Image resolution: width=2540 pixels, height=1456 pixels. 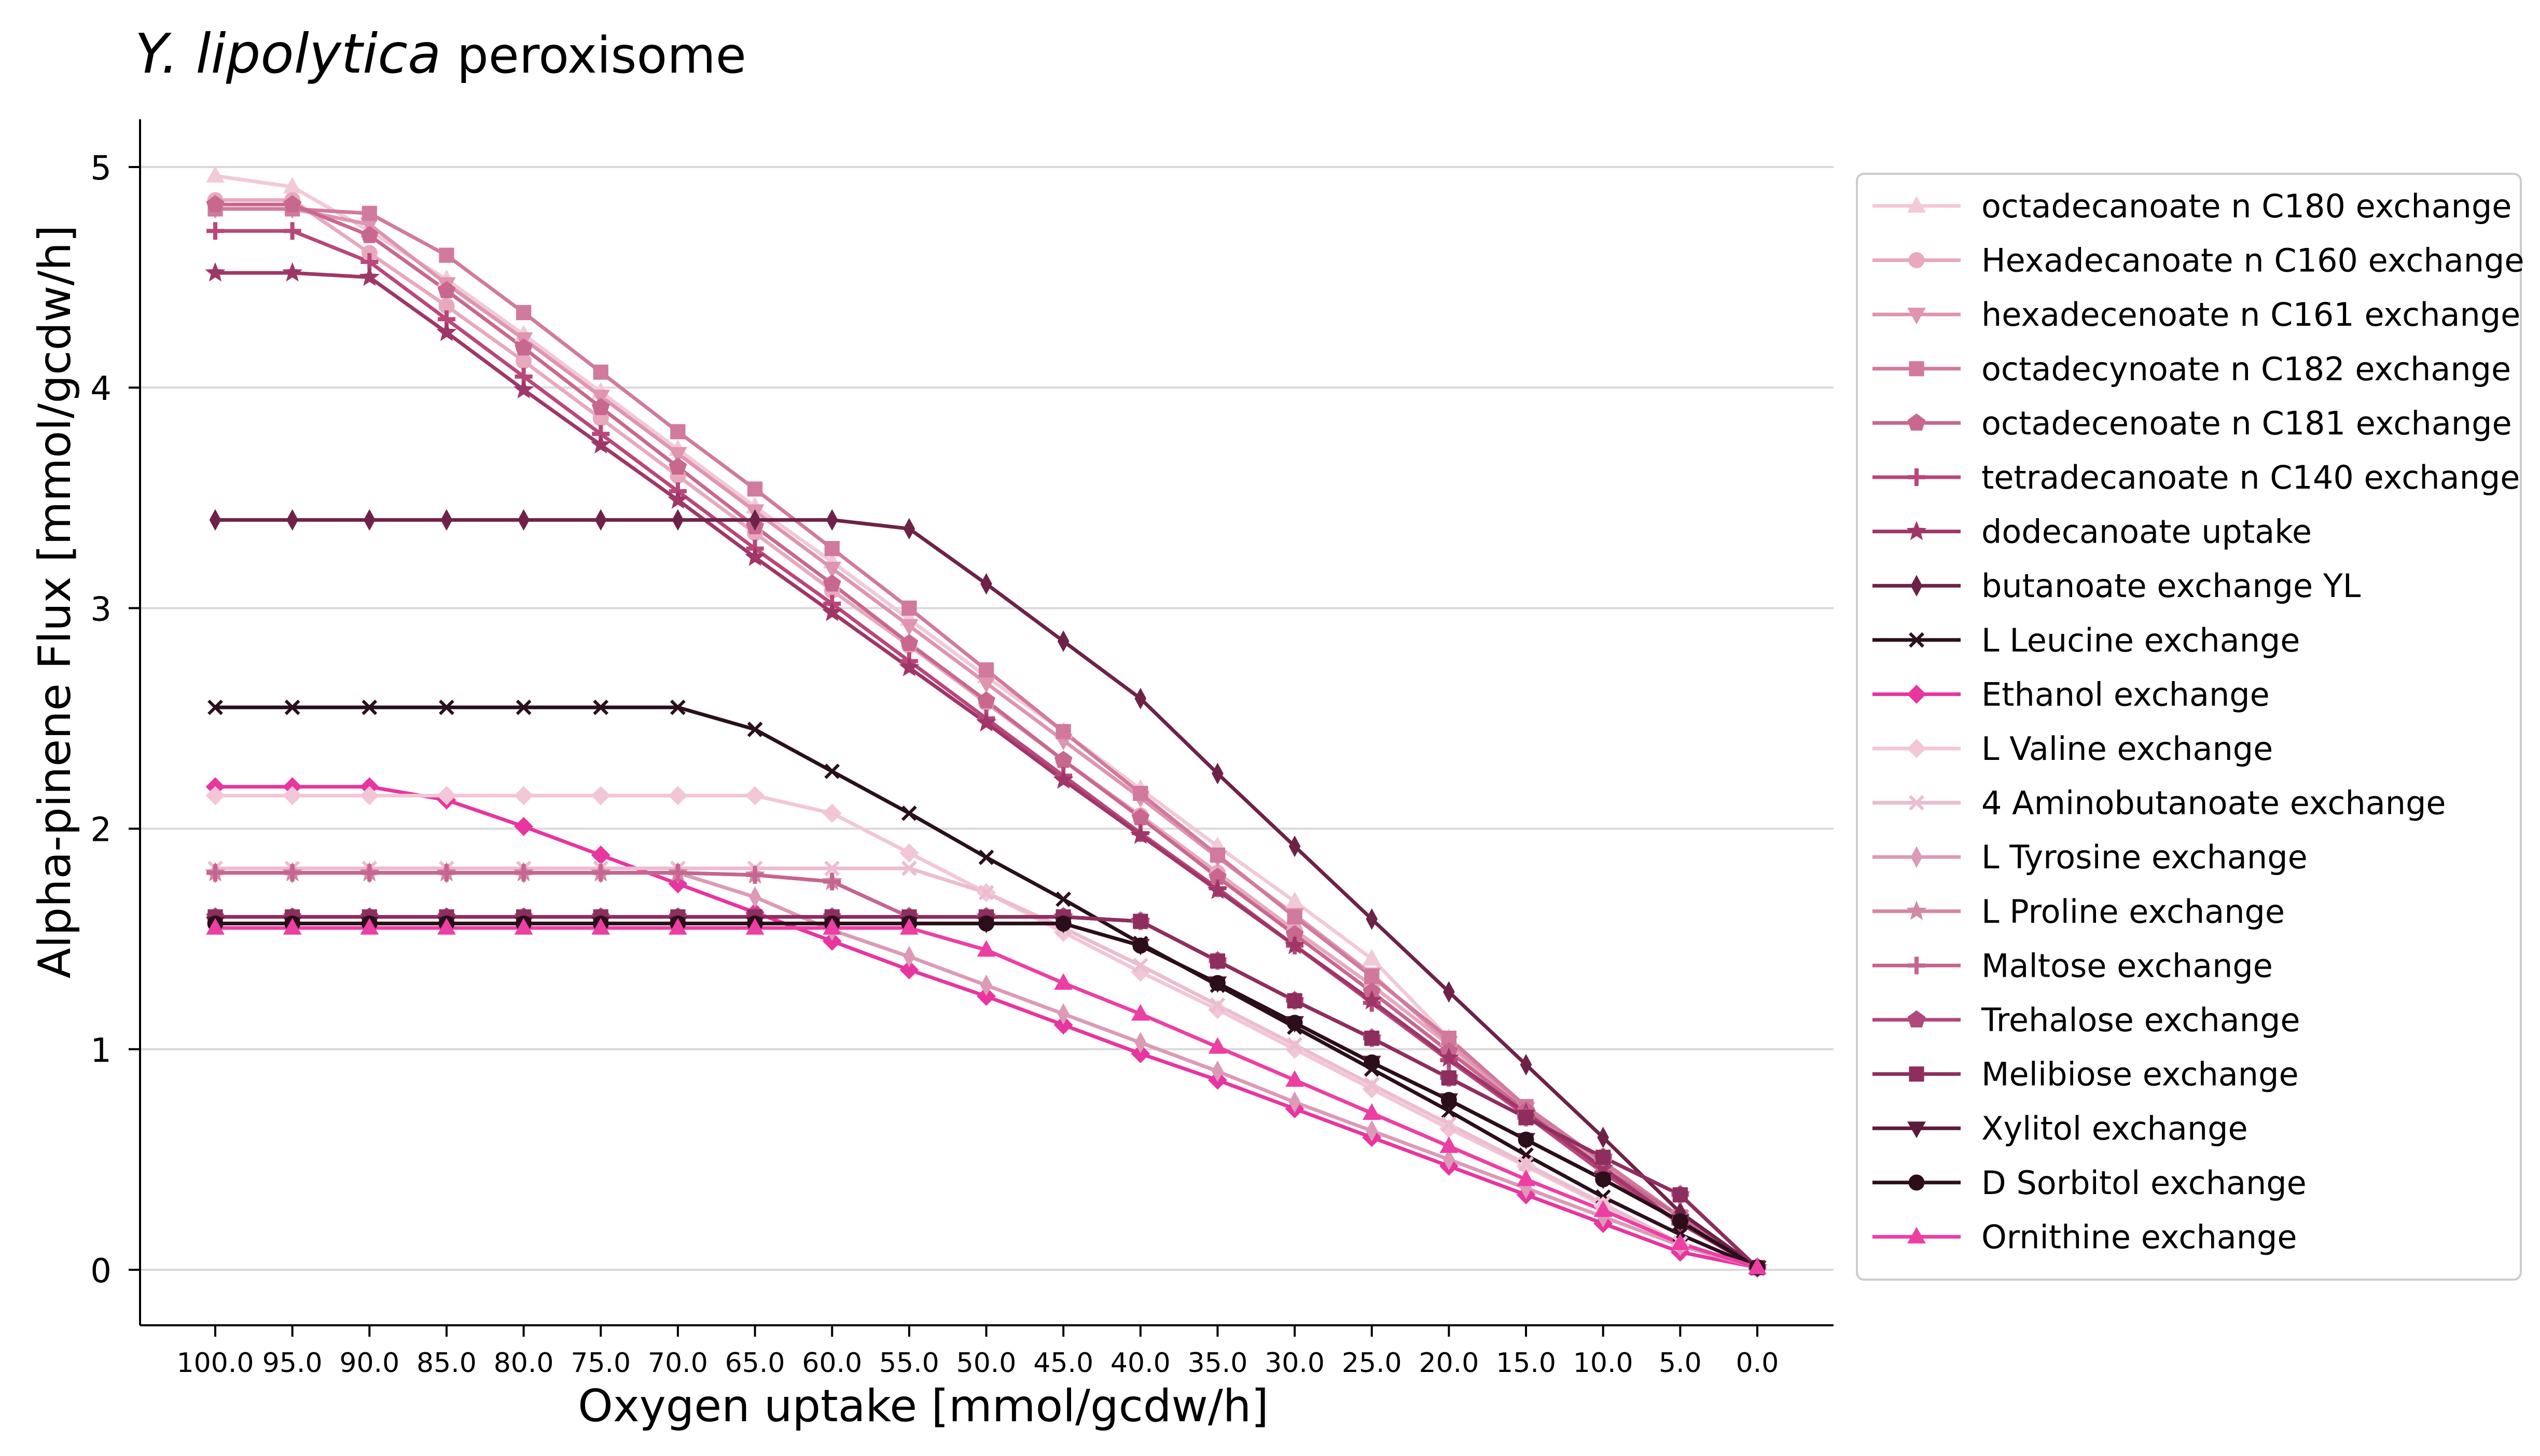 What do you see at coordinates (2127, 965) in the screenshot?
I see `legend-entry-label: Maltose exchange` at bounding box center [2127, 965].